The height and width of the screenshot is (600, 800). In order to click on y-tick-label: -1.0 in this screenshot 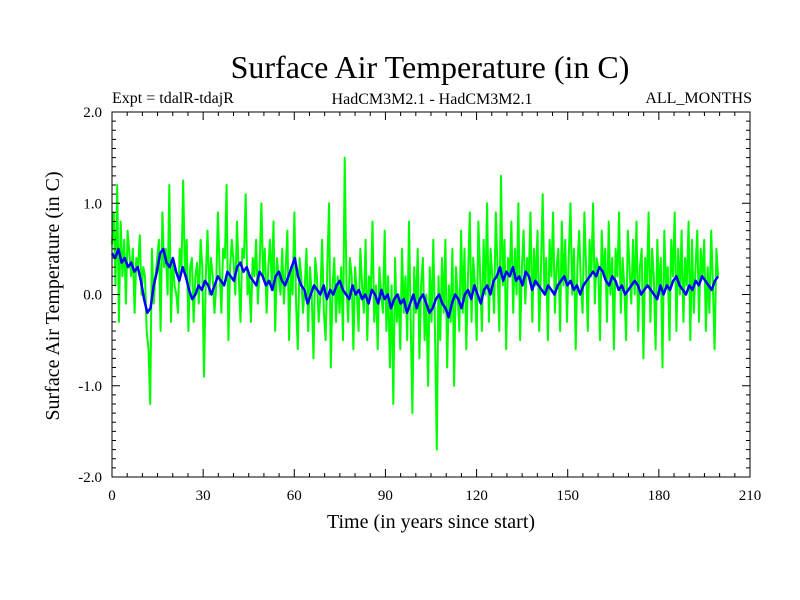, I will do `click(90, 387)`.